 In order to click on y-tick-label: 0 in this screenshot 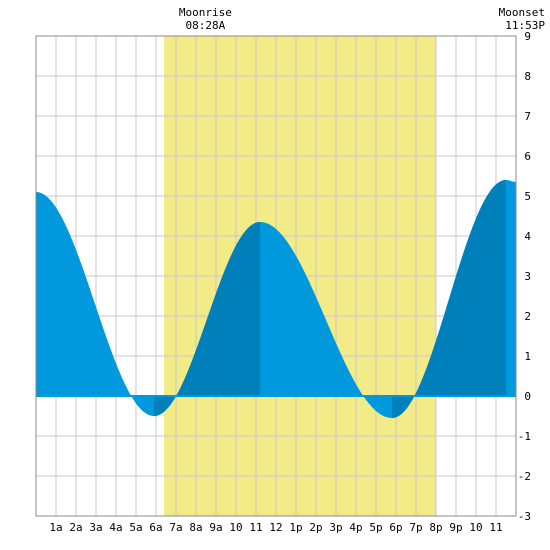, I will do `click(527, 396)`.